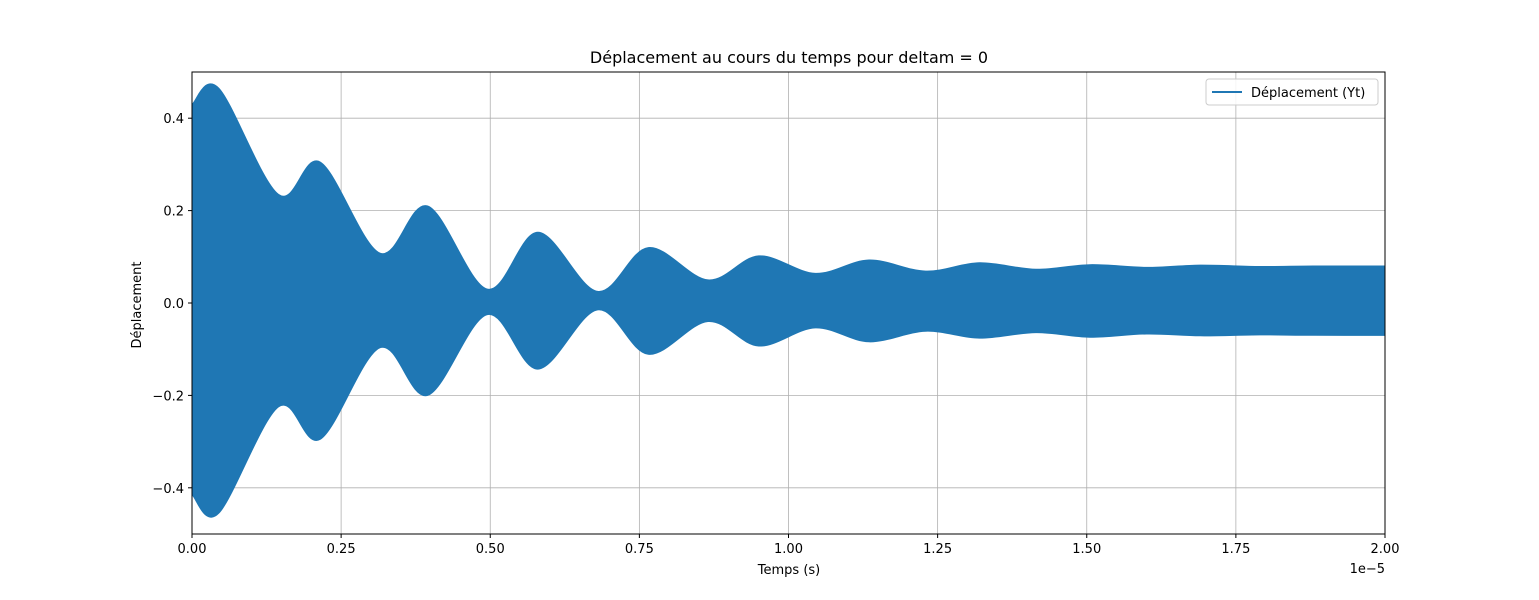 This screenshot has height=600, width=1539. What do you see at coordinates (173, 212) in the screenshot?
I see `y-tick-label-3: 0.2` at bounding box center [173, 212].